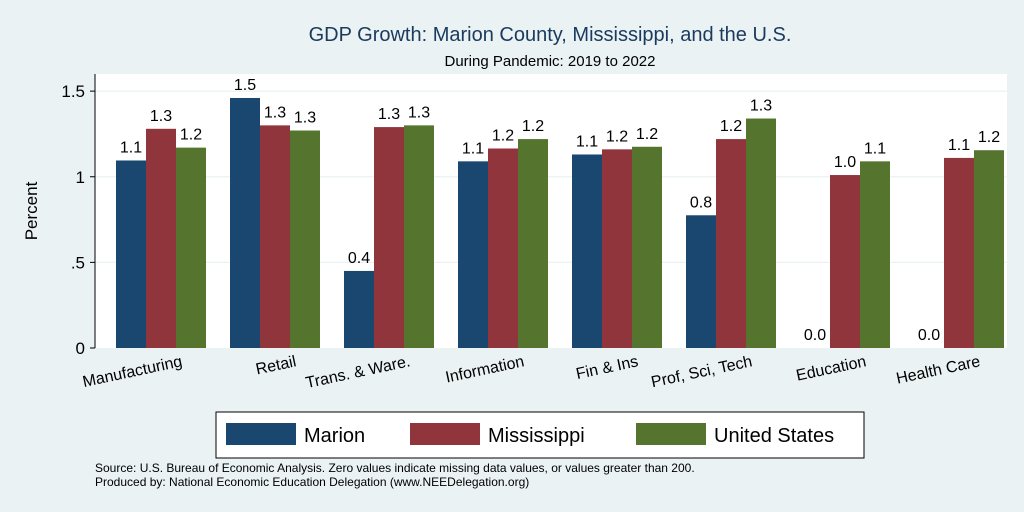 This screenshot has width=1024, height=512. What do you see at coordinates (671, 434) in the screenshot?
I see `legend-swatch-united-states` at bounding box center [671, 434].